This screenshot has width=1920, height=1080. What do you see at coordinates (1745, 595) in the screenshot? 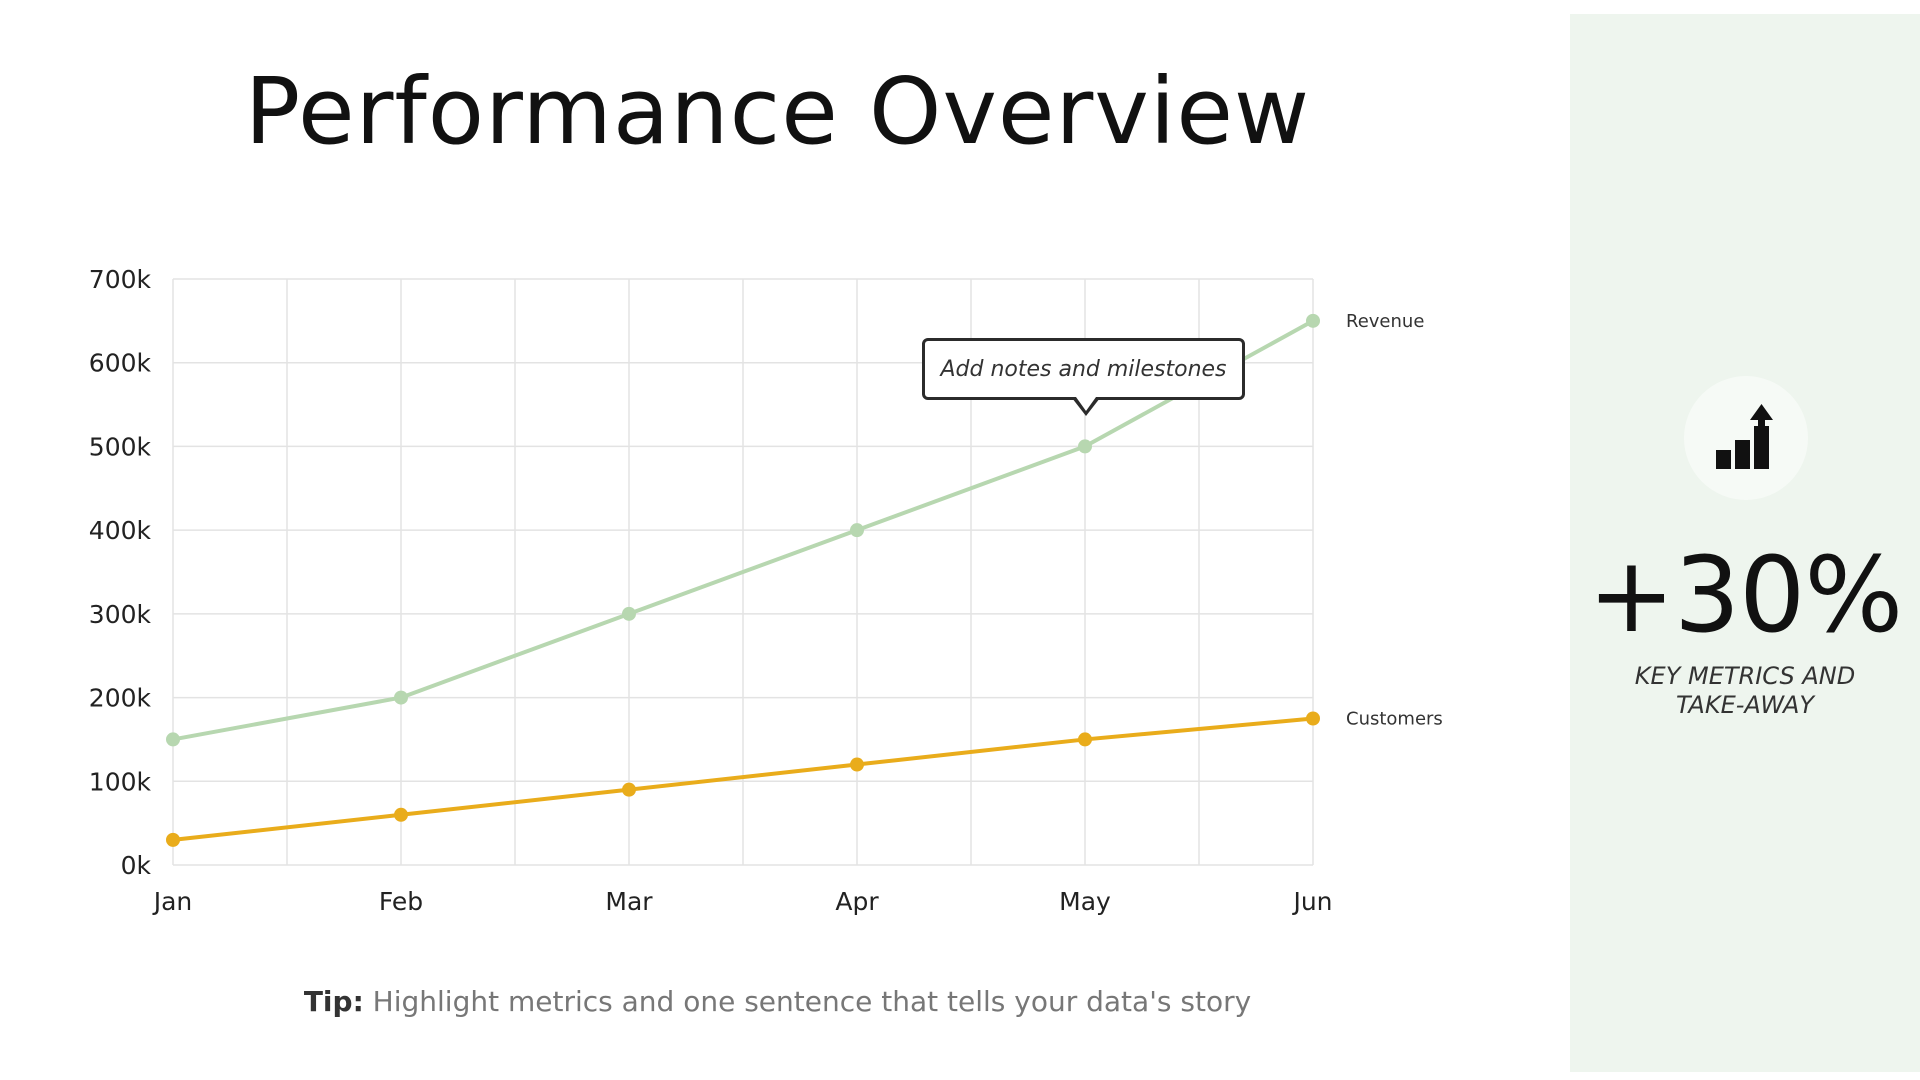
I see `key-metric-value: +30%` at bounding box center [1745, 595].